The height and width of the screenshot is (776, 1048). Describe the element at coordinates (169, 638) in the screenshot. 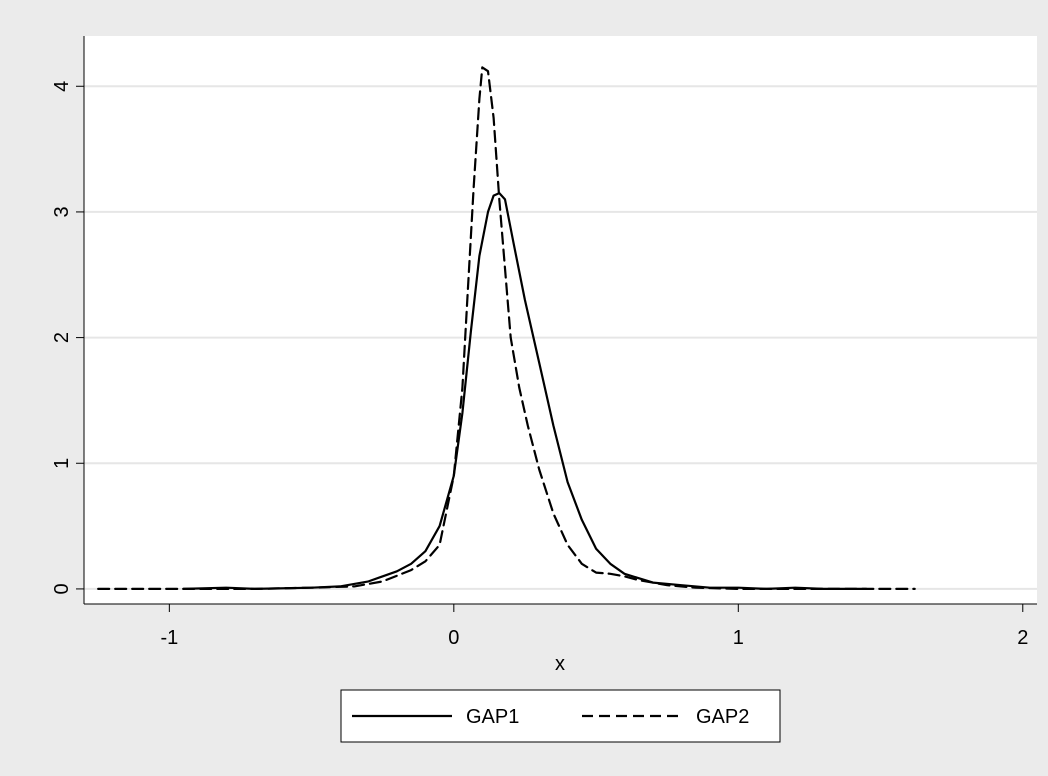

I see `x-tick-label: -1` at that location.